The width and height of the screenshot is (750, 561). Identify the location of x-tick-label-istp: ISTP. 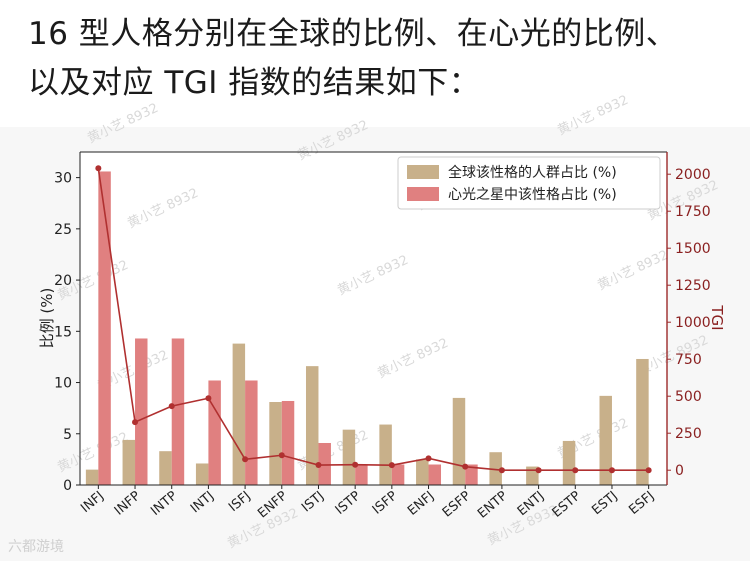
(348, 503).